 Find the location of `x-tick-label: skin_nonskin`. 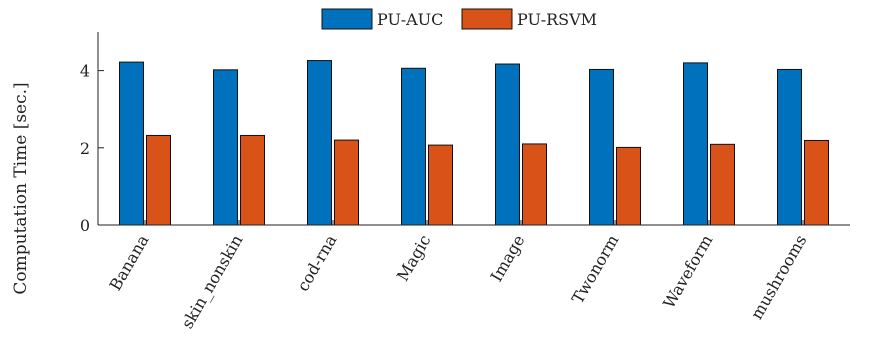

x-tick-label: skin_nonskin is located at coordinates (212, 282).